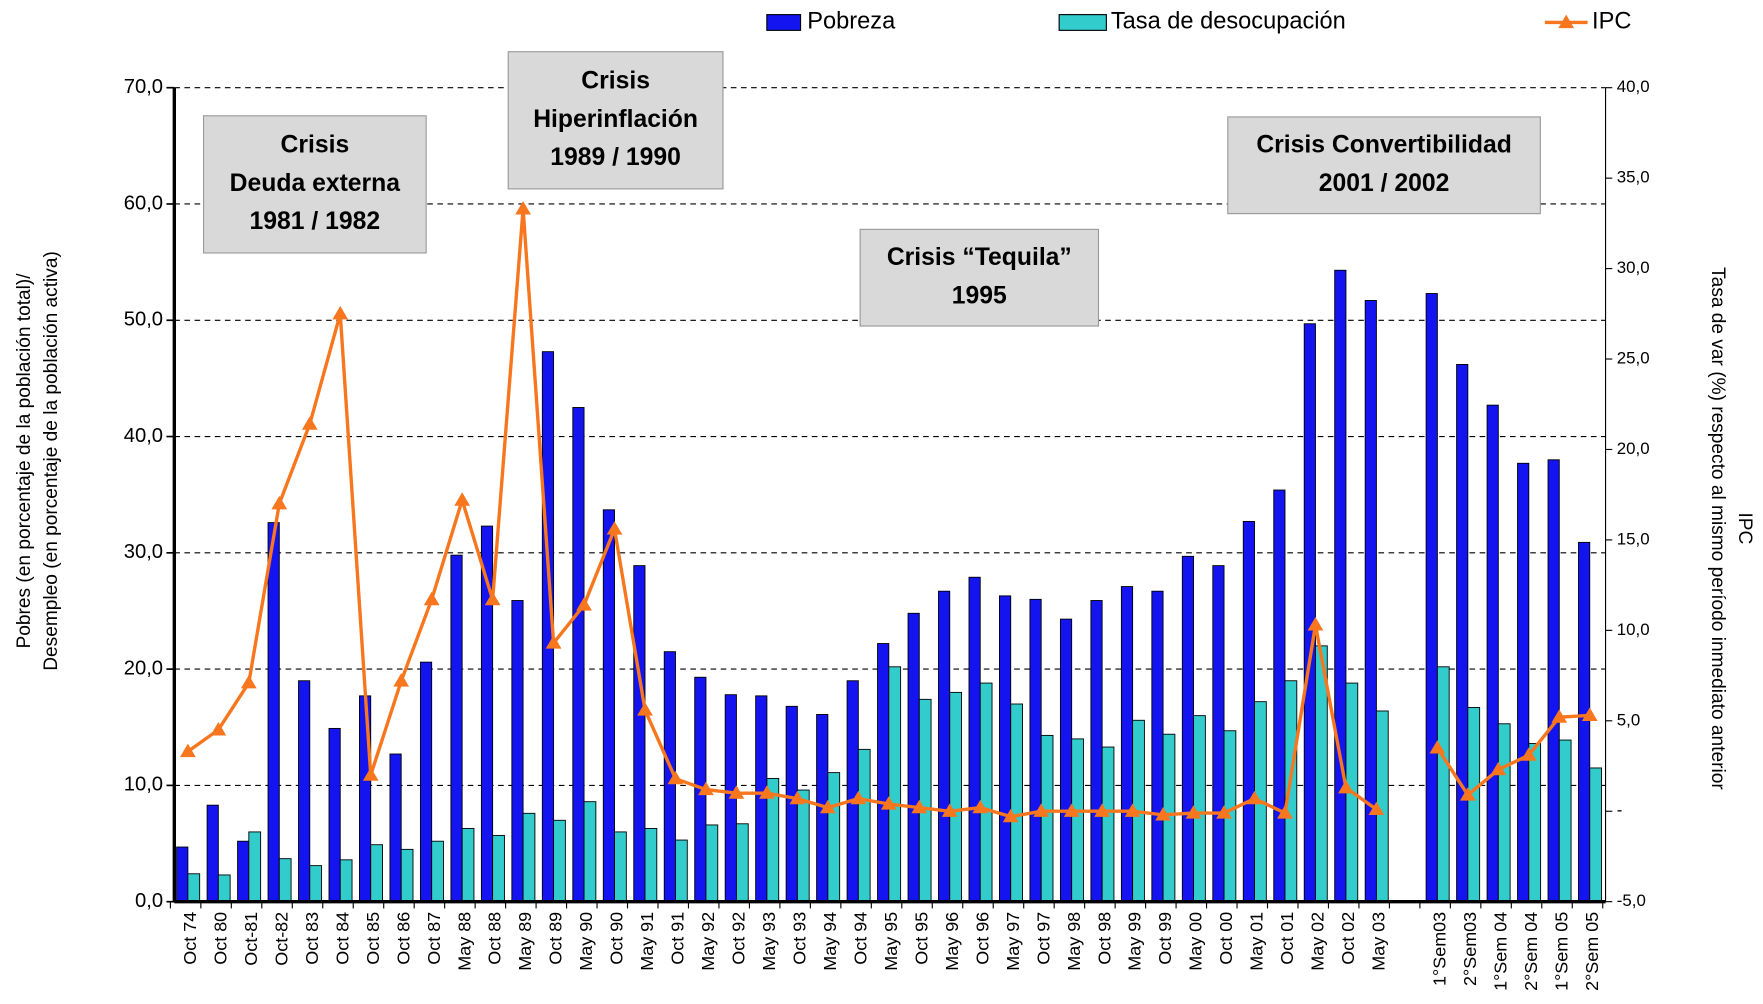 Image resolution: width=1763 pixels, height=1004 pixels. Describe the element at coordinates (1592, 951) in the screenshot. I see `x-tick-label: 2°Sem 05` at that location.